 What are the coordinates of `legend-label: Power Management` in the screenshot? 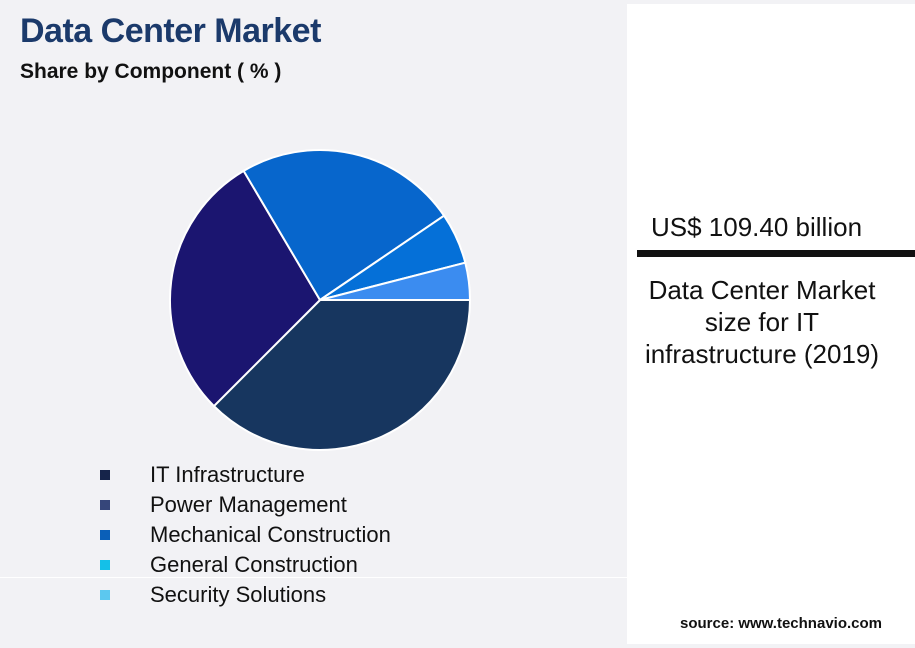 It's located at (248, 504).